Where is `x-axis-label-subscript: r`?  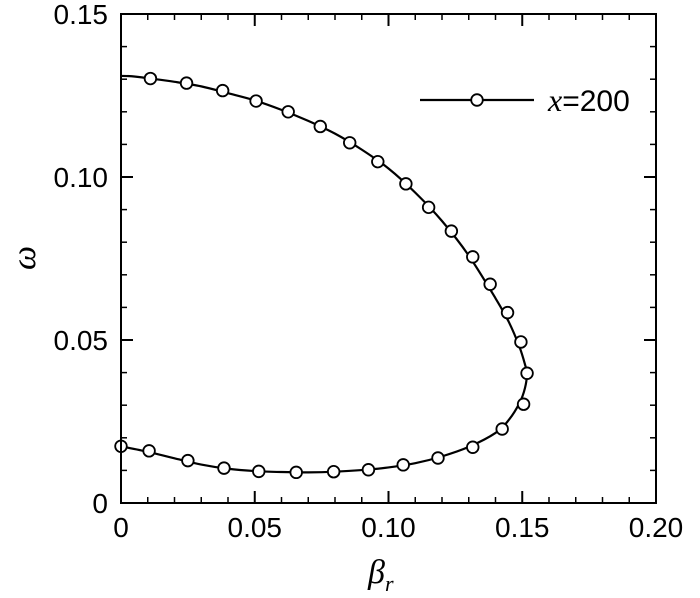 x-axis-label-subscript: r is located at coordinates (389, 583).